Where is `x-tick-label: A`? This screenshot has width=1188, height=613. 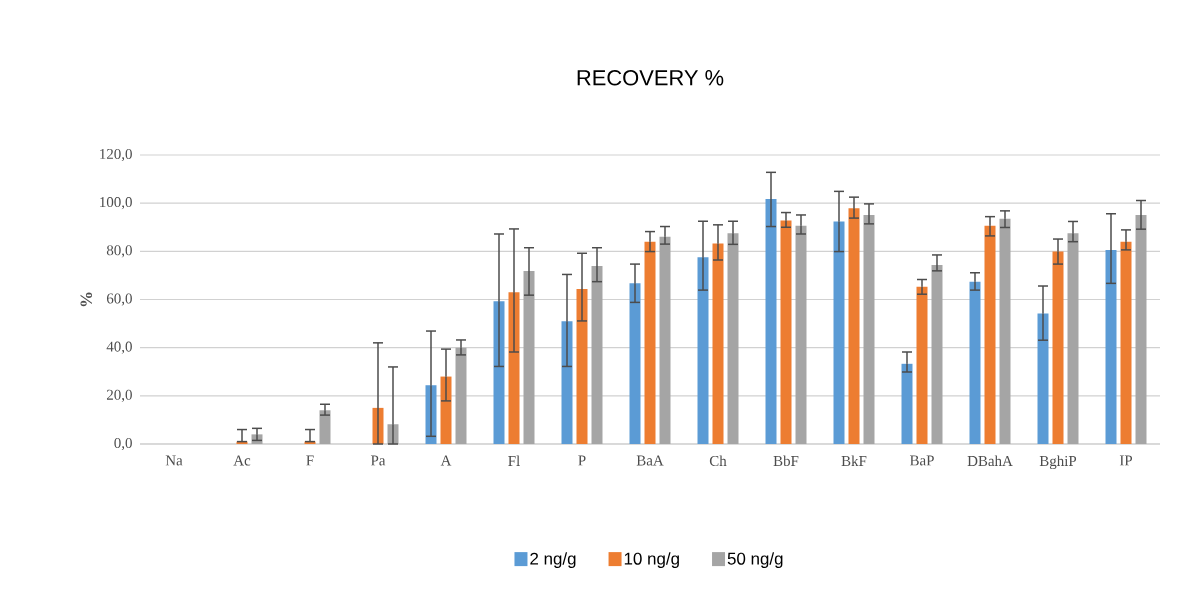
x-tick-label: A is located at coordinates (446, 460).